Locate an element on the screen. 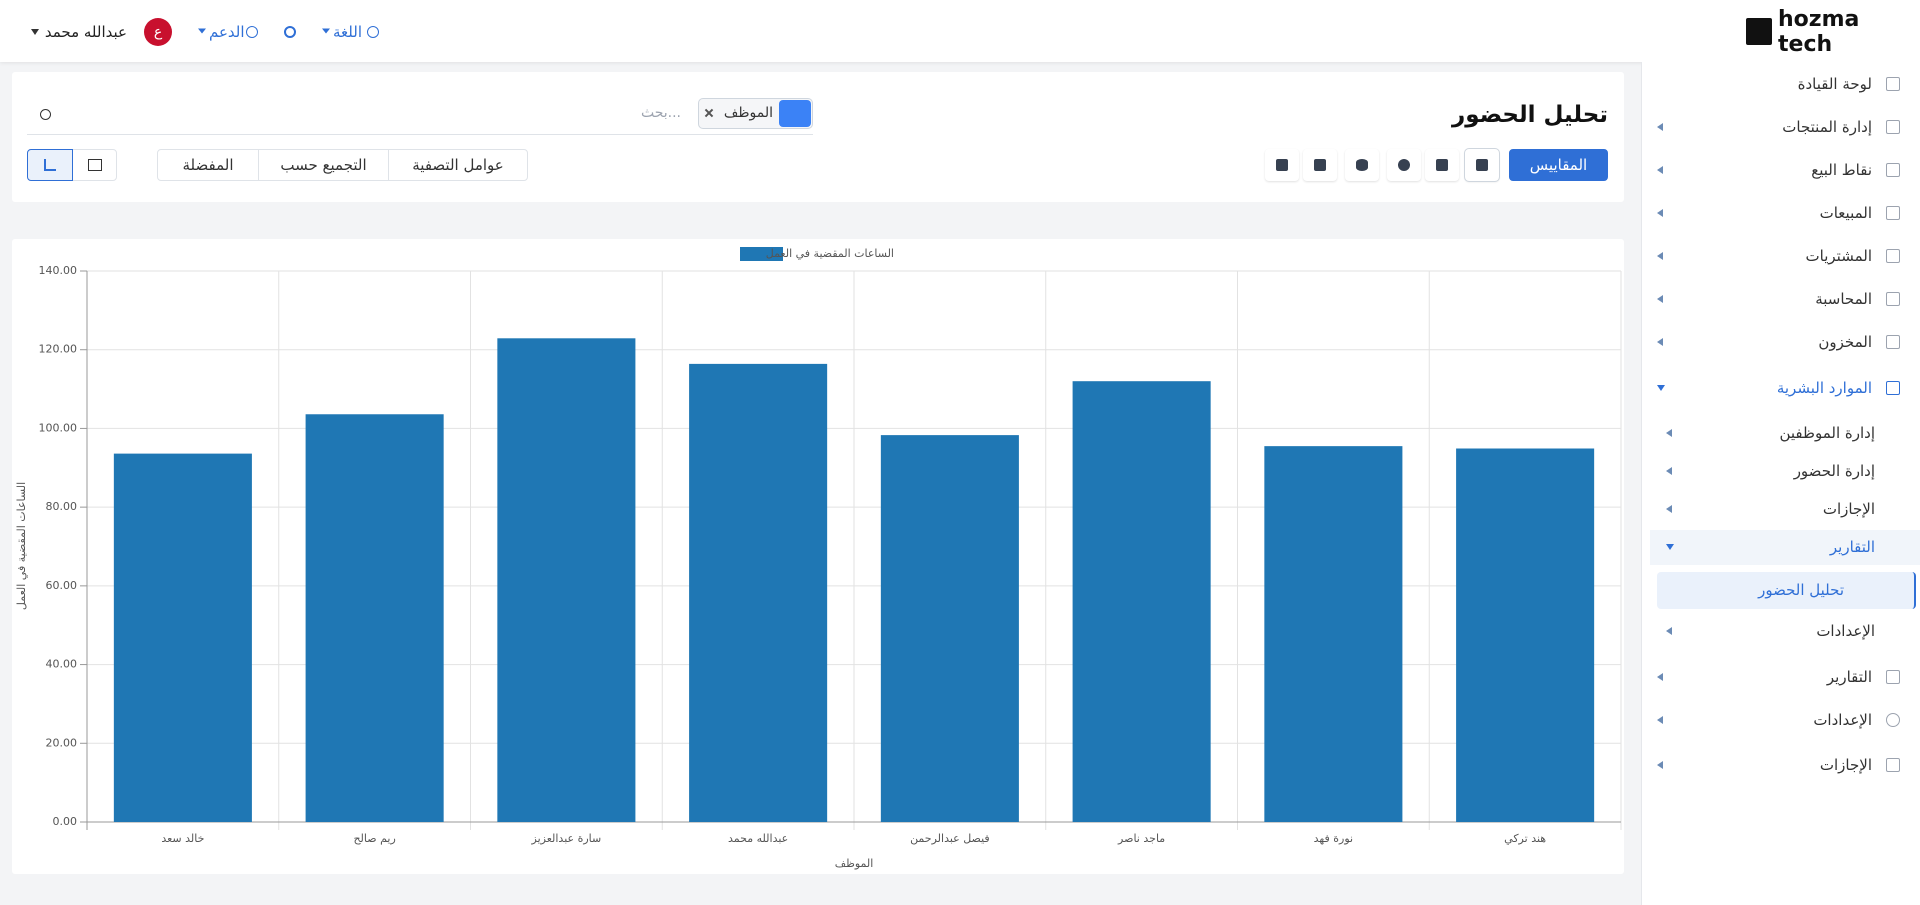 The image size is (1920, 905). logo-mark is located at coordinates (1759, 31).